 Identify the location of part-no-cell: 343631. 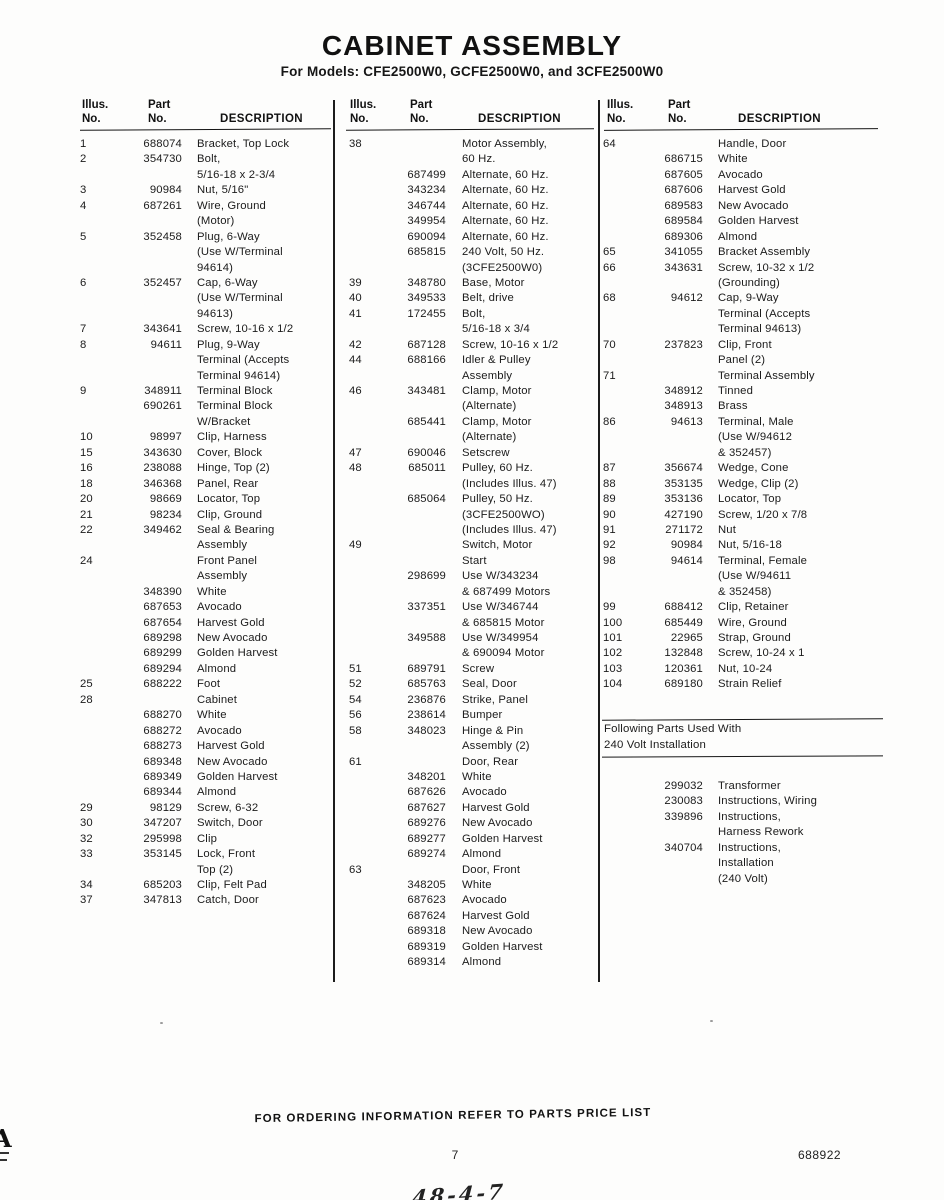
(683, 267).